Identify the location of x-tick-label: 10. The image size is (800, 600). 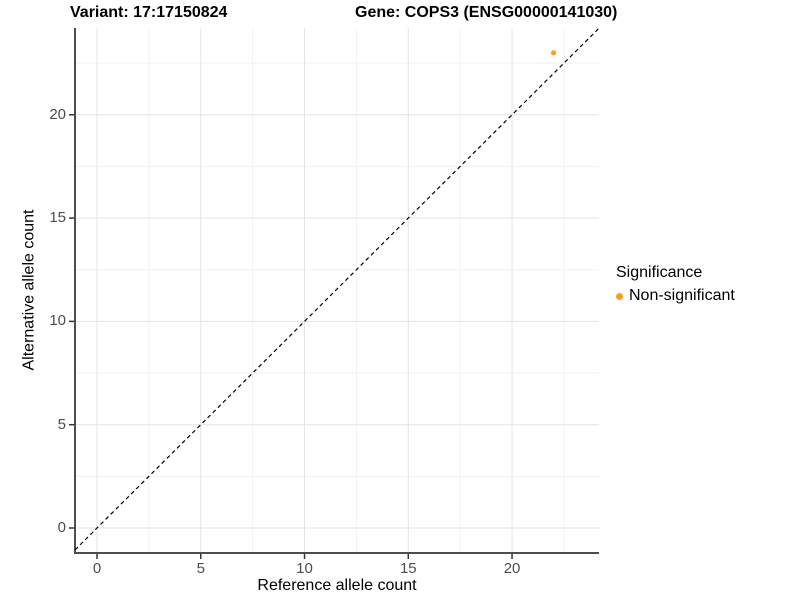
(304, 568).